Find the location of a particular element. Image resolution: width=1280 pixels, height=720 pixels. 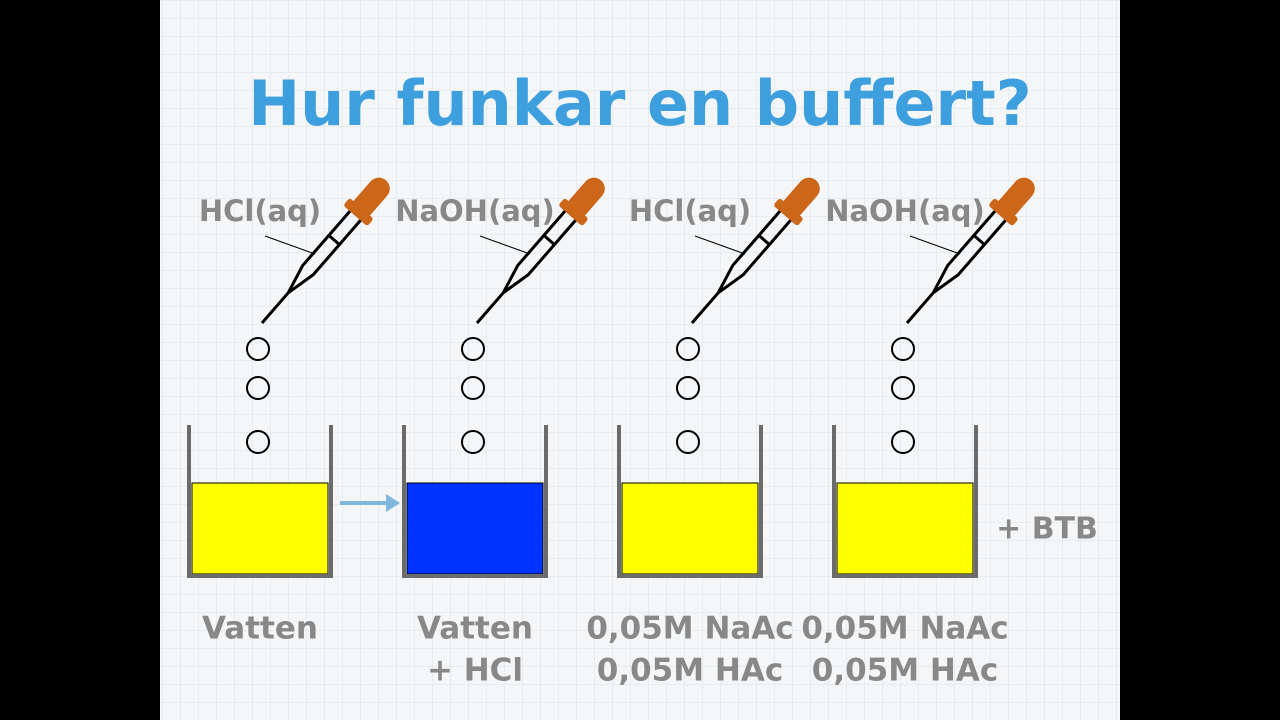

arrow-head is located at coordinates (393, 503).